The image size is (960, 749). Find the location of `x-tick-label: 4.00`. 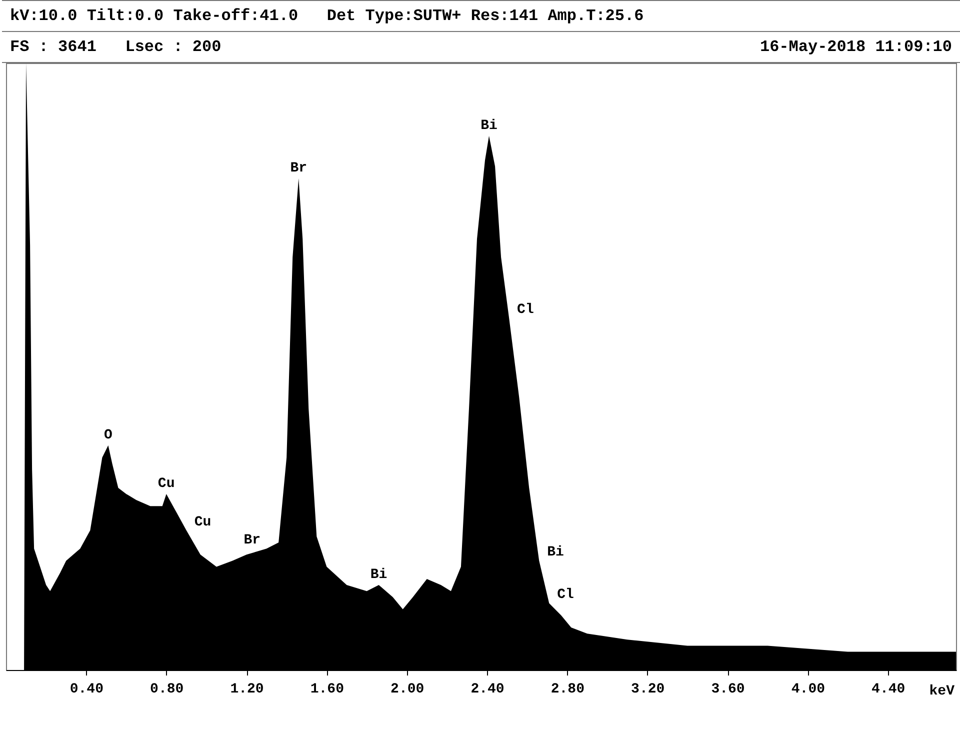

x-tick-label: 4.00 is located at coordinates (808, 690).